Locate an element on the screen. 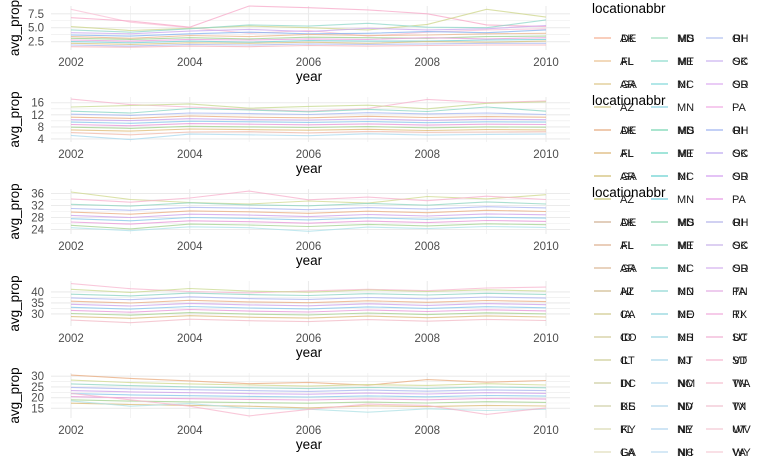 This screenshot has width=768, height=465. legend-label: RI is located at coordinates (737, 315).